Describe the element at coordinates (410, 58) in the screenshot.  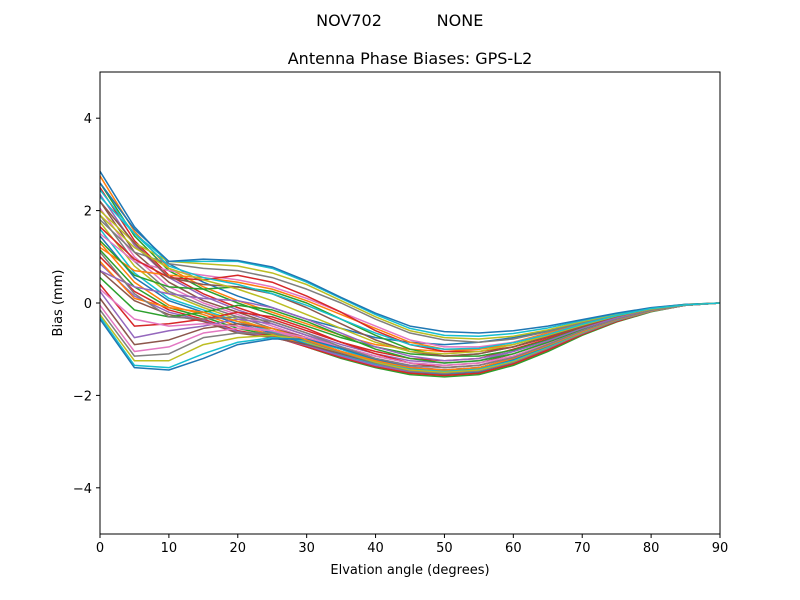
I see `chart-title: Antenna Phase Biases: GPS-L2` at that location.